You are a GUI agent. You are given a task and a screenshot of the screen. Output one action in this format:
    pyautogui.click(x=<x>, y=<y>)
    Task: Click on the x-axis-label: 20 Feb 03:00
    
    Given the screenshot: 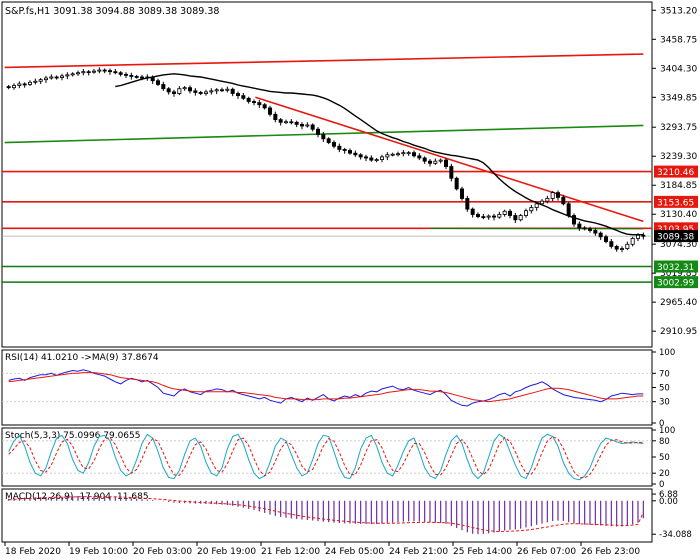 What is the action you would take?
    pyautogui.click(x=162, y=552)
    